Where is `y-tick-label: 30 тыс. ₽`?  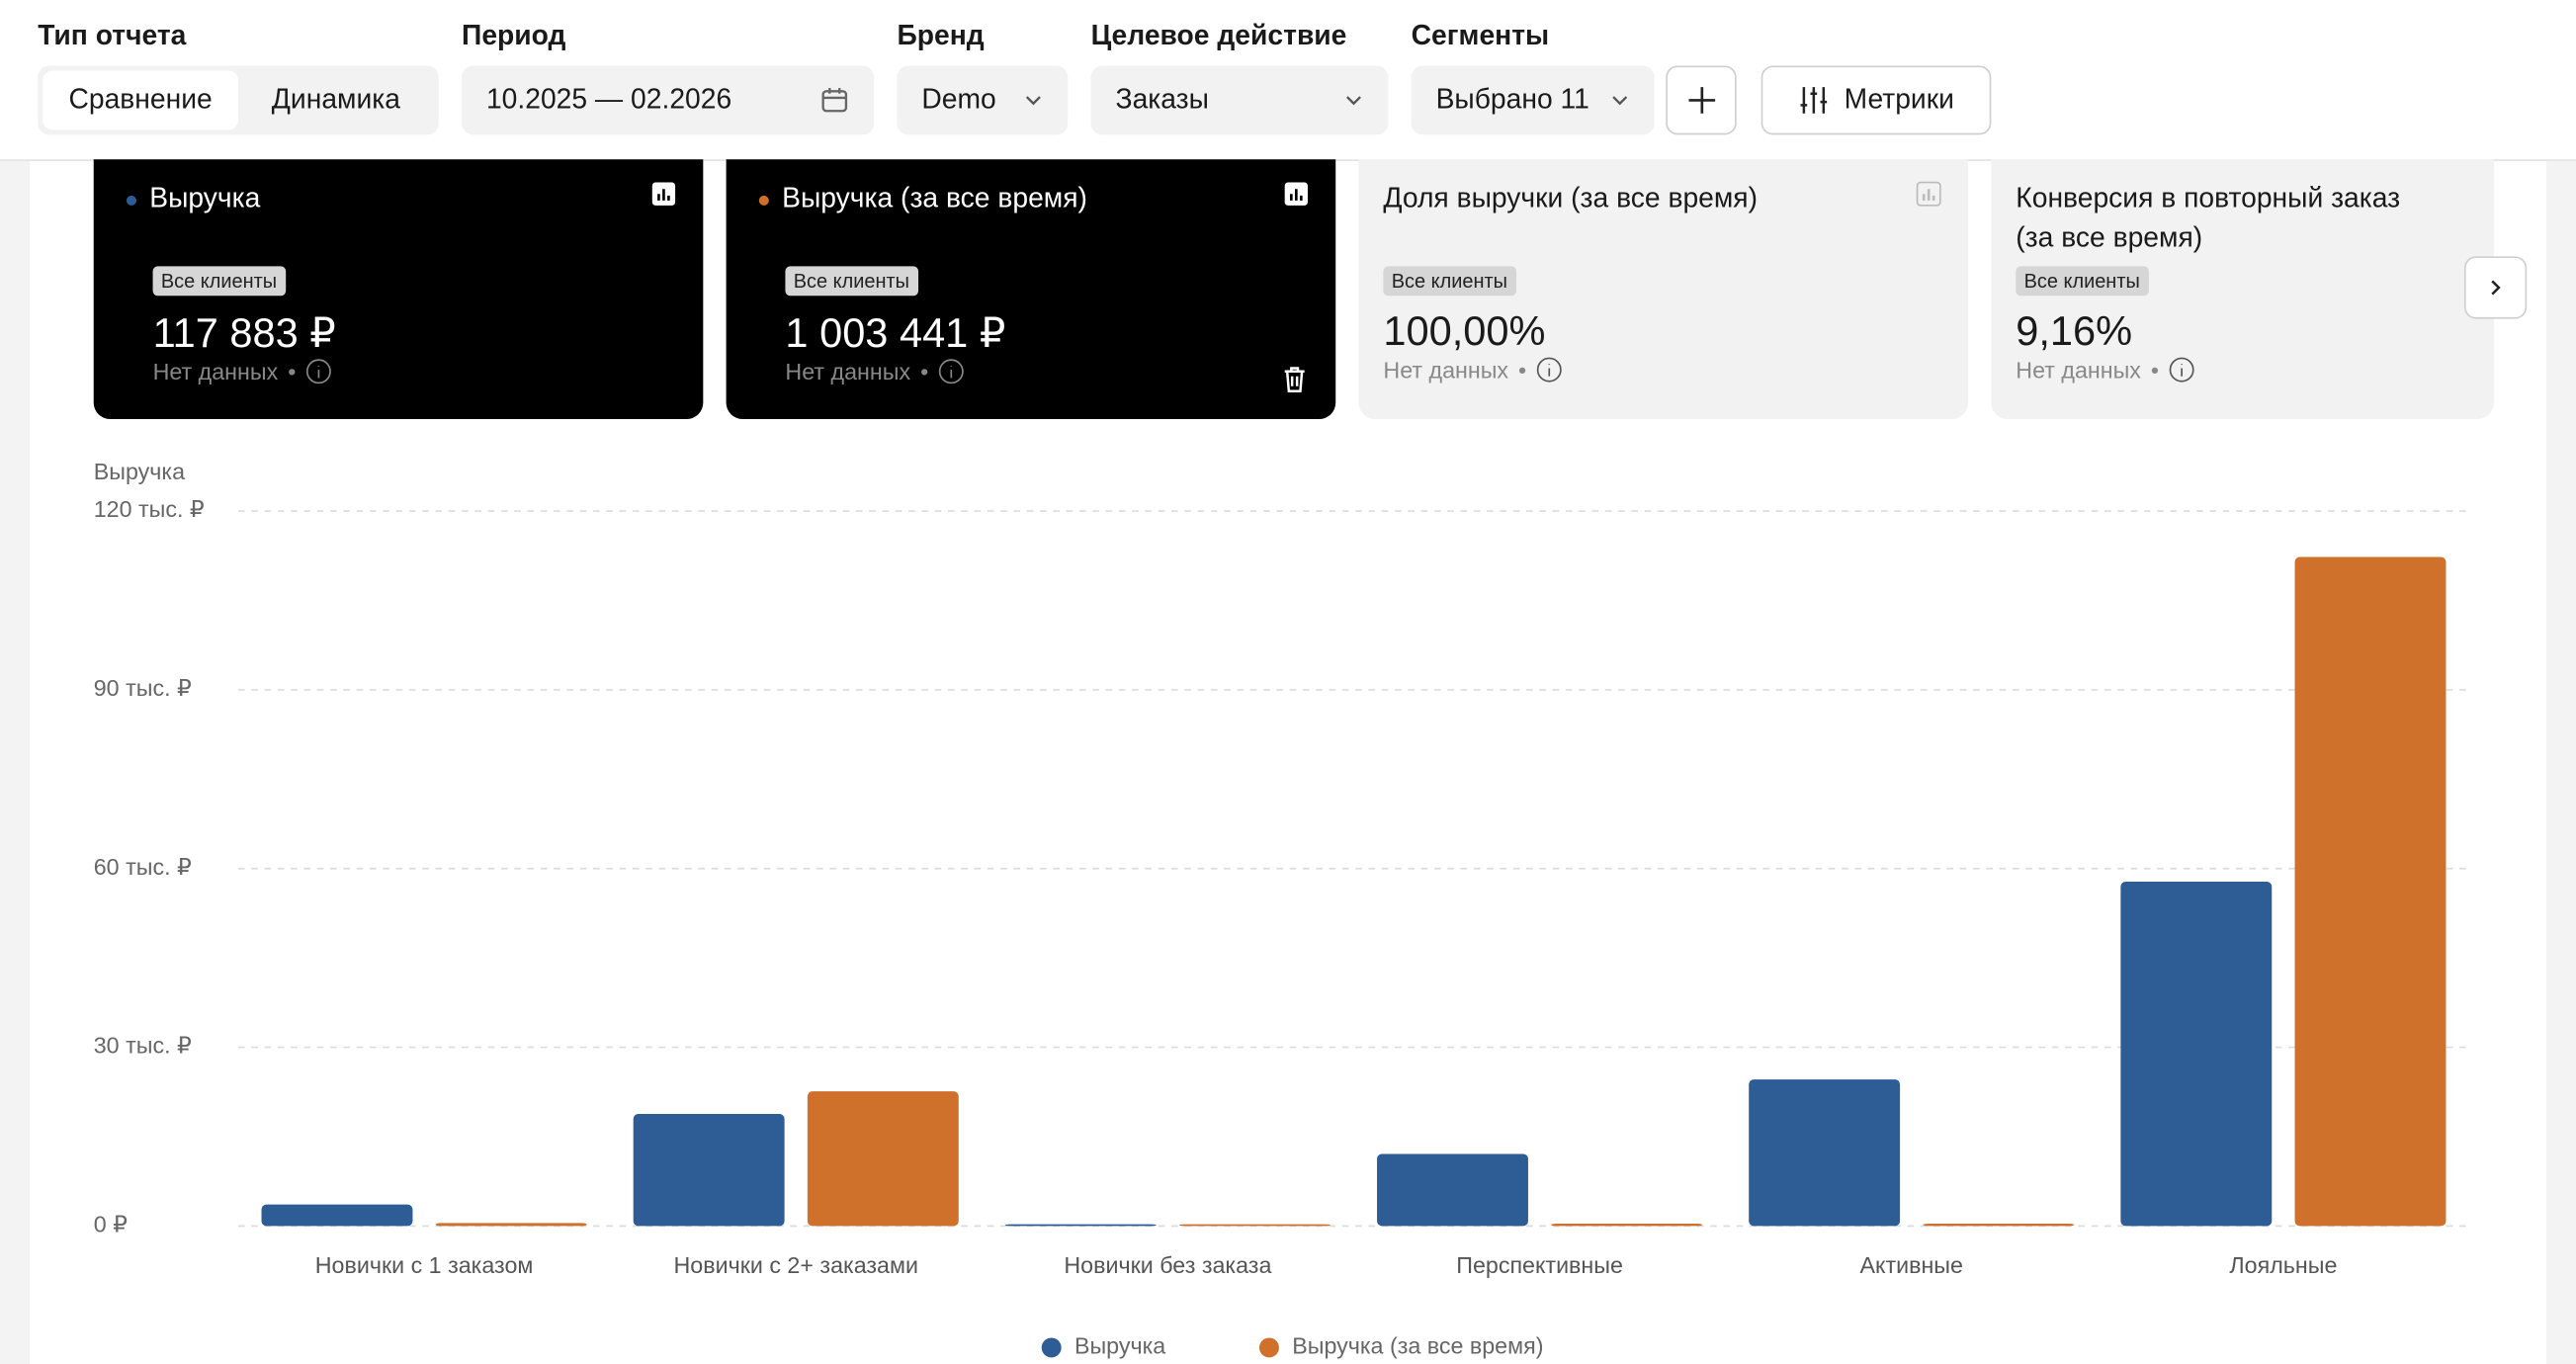 y-tick-label: 30 тыс. ₽ is located at coordinates (143, 1046).